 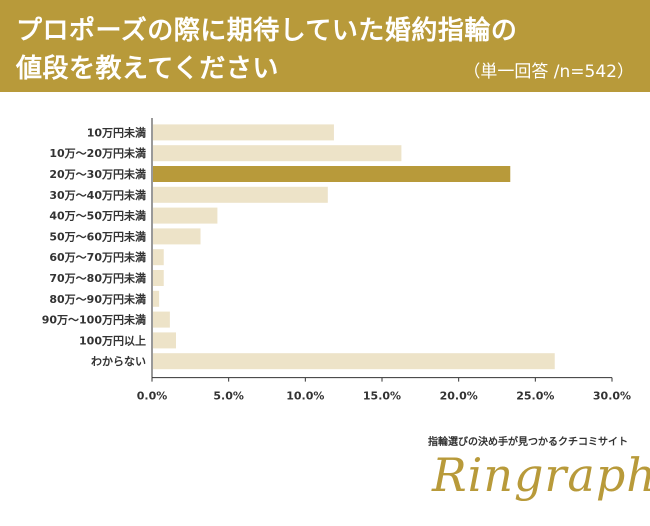 What do you see at coordinates (97, 278) in the screenshot?
I see `category-label: 70万～80万円未満` at bounding box center [97, 278].